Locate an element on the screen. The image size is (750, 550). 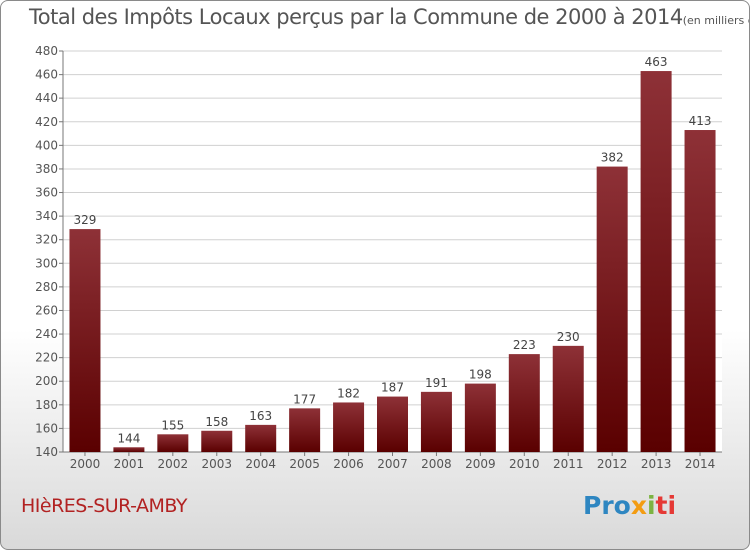
y-tick-label: 240 is located at coordinates (46, 334).